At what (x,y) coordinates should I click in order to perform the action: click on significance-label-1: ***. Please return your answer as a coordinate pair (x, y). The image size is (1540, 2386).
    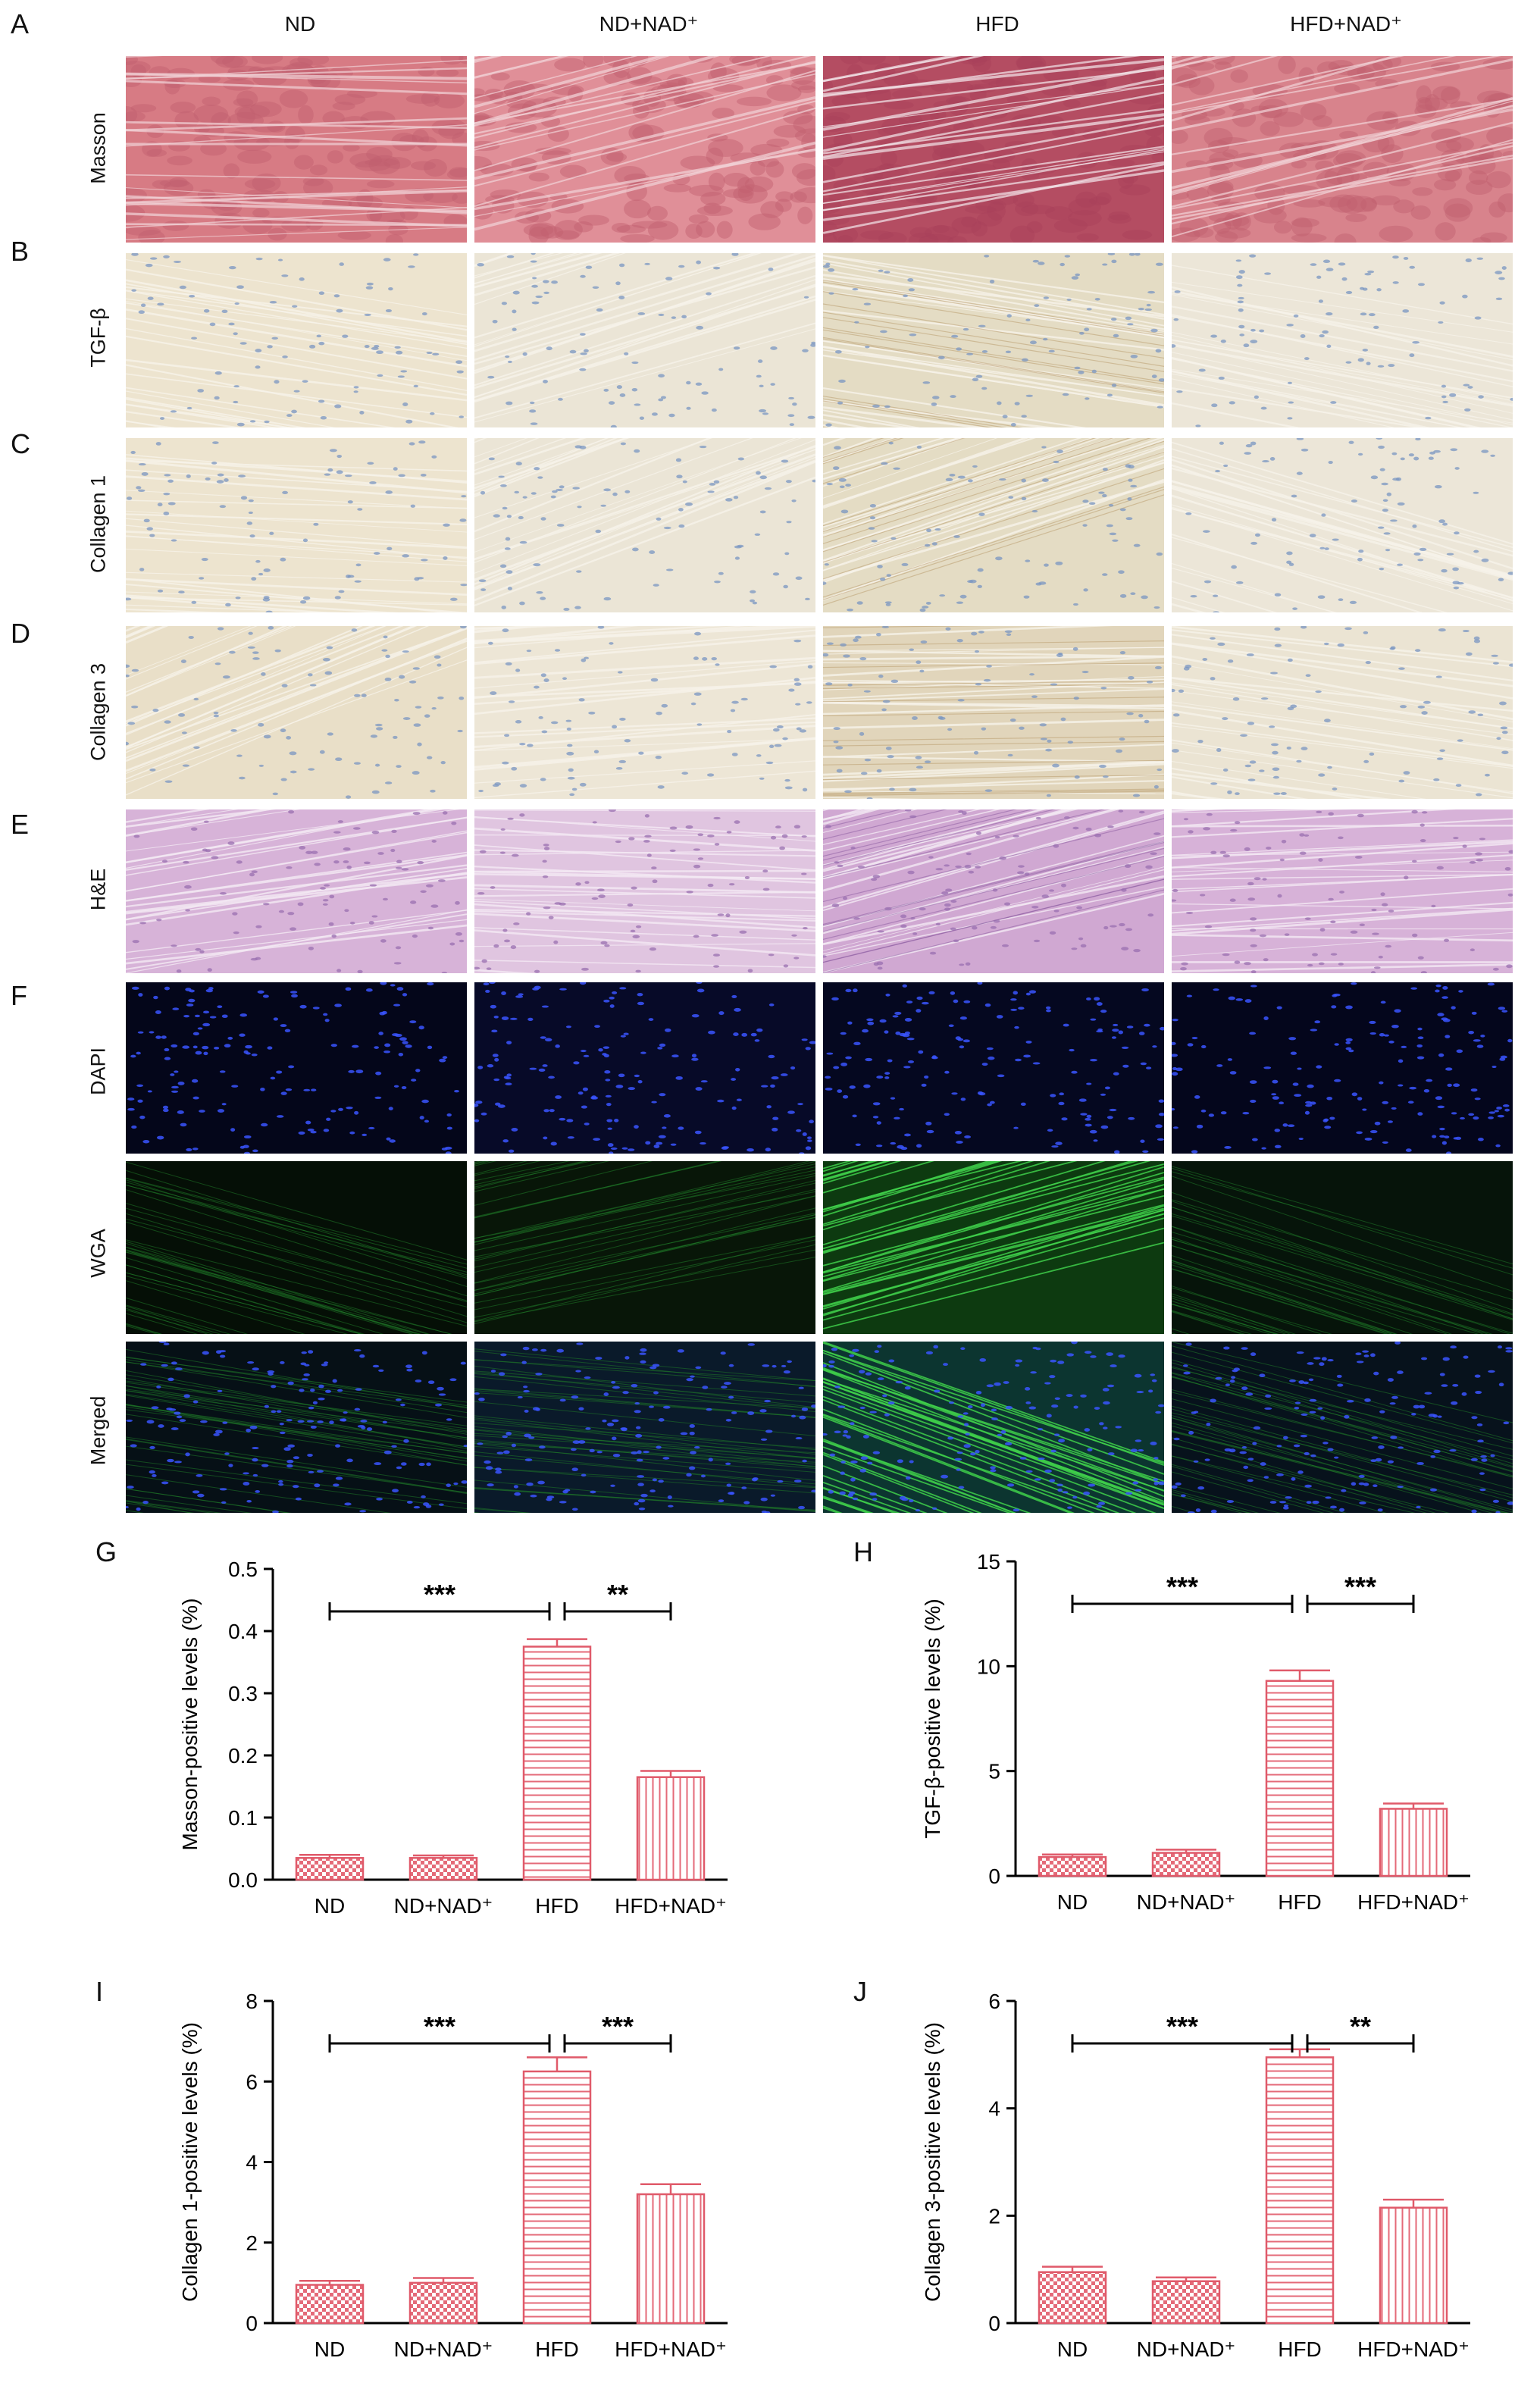
    Looking at the image, I should click on (618, 2026).